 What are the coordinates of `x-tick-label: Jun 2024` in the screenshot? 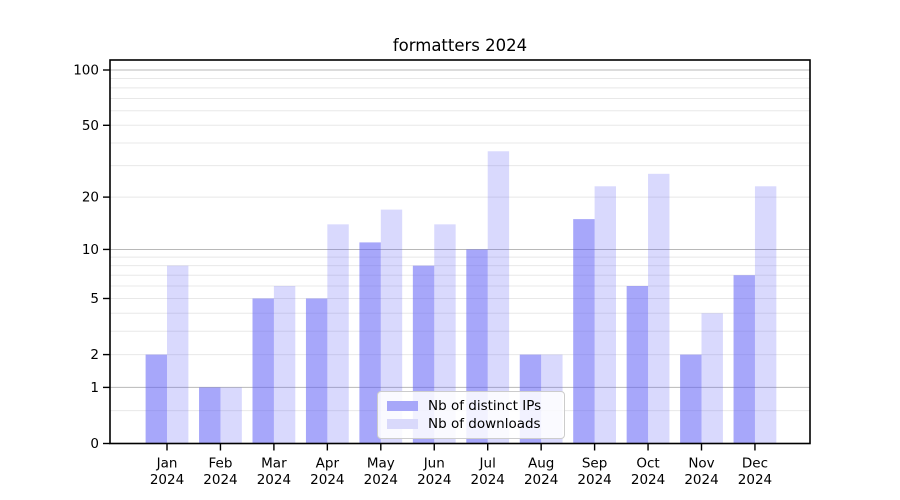 It's located at (434, 472).